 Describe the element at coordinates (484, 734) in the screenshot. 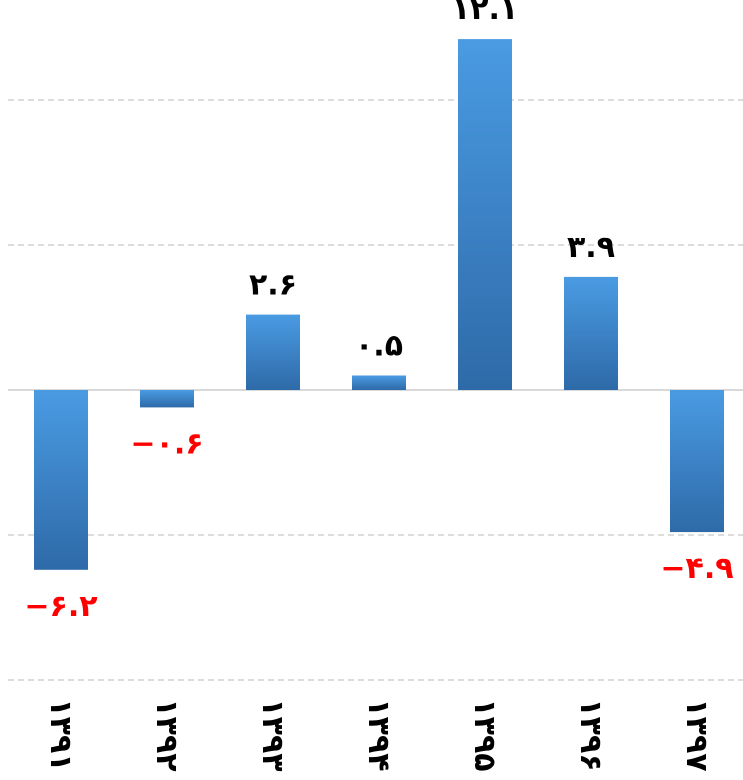

I see `x-tick-label-5: ۱۳۹۵` at that location.